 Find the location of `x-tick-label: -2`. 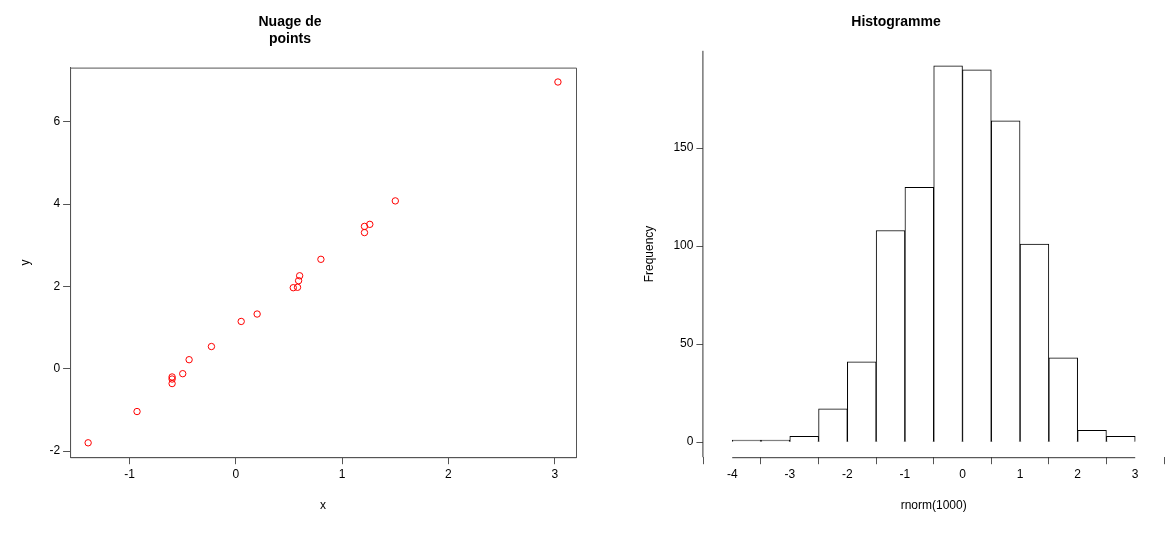

x-tick-label: -2 is located at coordinates (848, 473).